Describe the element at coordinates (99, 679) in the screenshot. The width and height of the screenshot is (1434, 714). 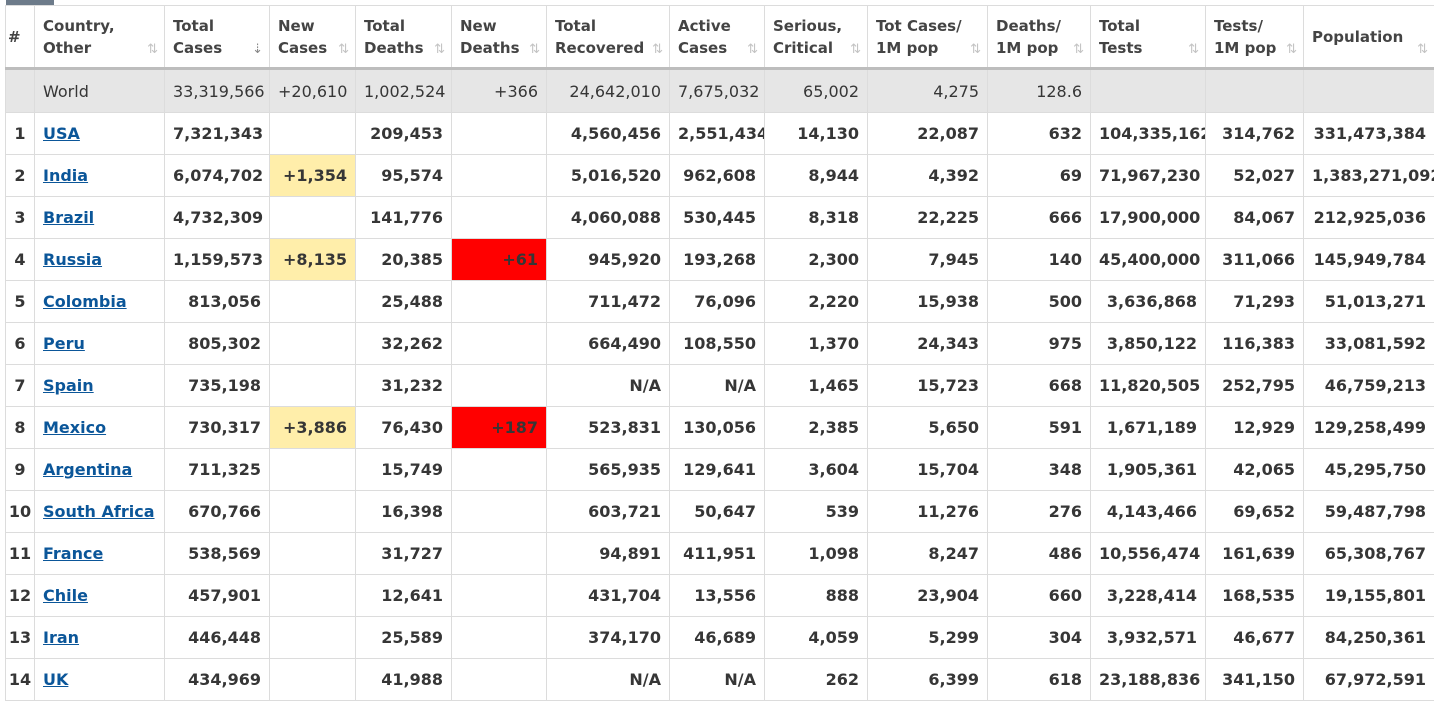
I see `country-cell: UK` at that location.